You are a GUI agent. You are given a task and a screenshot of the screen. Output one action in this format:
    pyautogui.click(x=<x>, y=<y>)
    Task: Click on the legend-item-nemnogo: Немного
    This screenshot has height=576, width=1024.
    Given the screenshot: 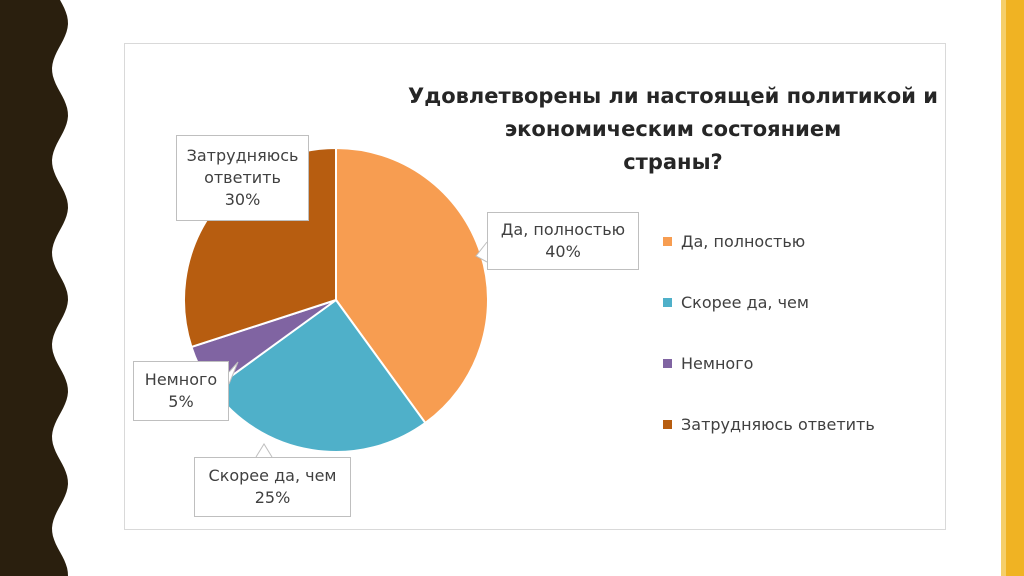 What is the action you would take?
    pyautogui.click(x=708, y=363)
    